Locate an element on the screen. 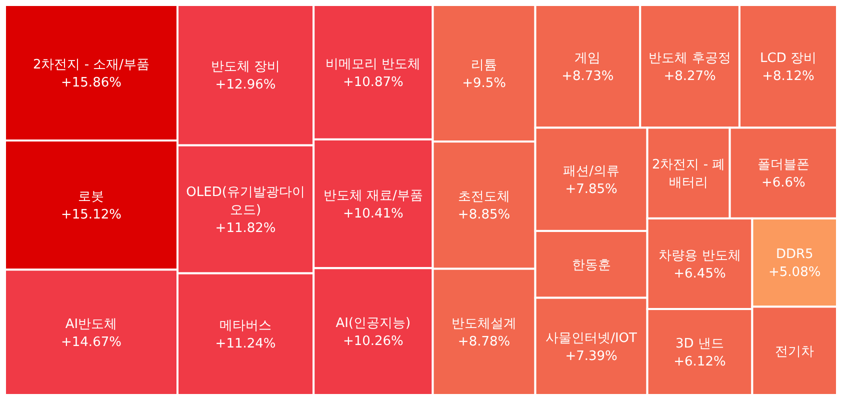 The height and width of the screenshot is (400, 842). data-label: +11.82% is located at coordinates (245, 228).